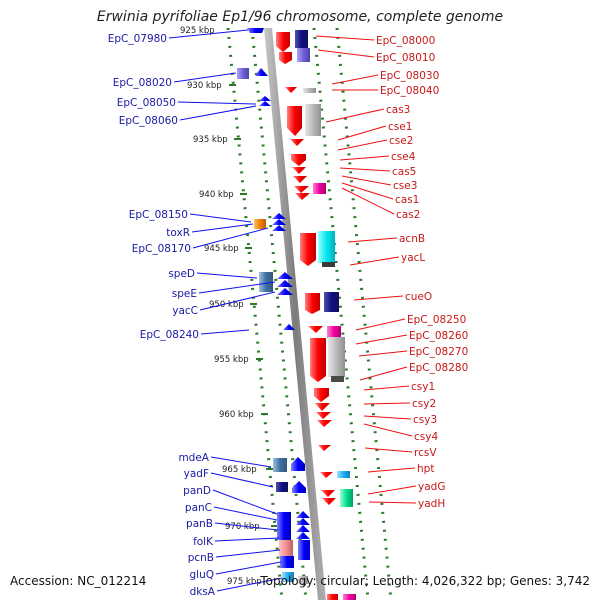 Image resolution: width=600 pixels, height=600 pixels. I want to click on label-csy3: csy3, so click(400, 420).